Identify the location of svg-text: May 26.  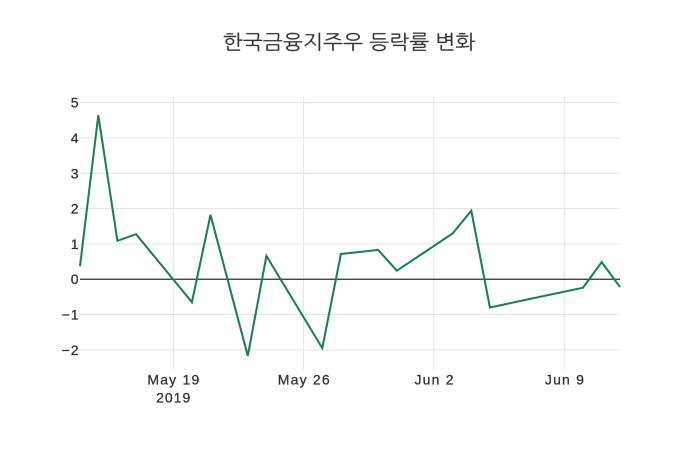
(304, 380).